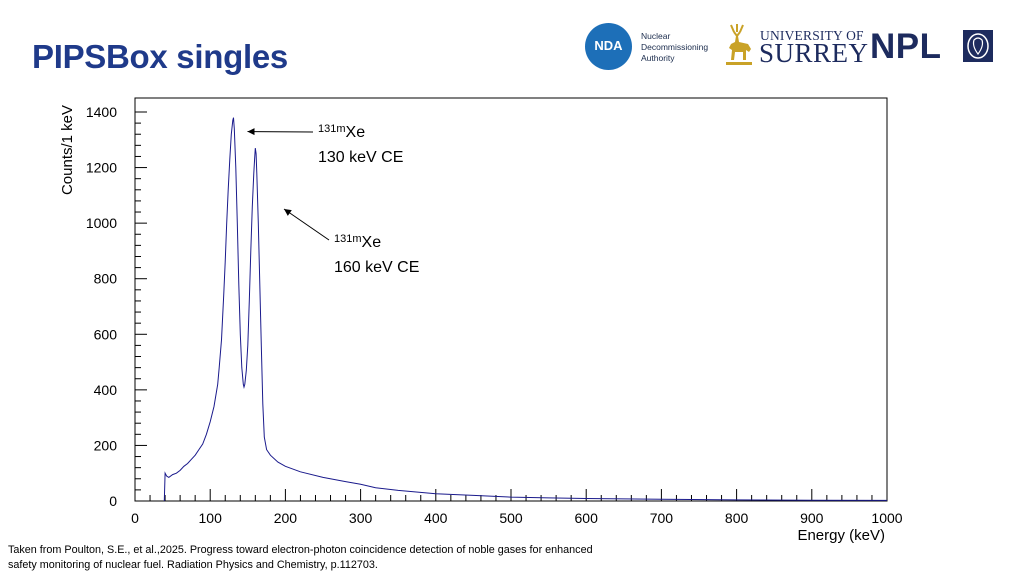  What do you see at coordinates (101, 223) in the screenshot?
I see `y-tick-label: 1000` at bounding box center [101, 223].